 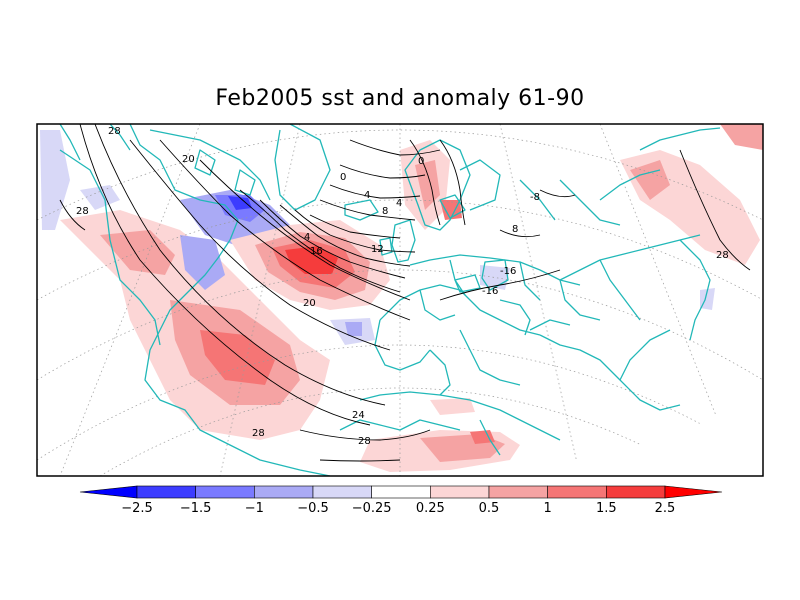 I want to click on colorbar-label: −0.25, so click(x=372, y=508).